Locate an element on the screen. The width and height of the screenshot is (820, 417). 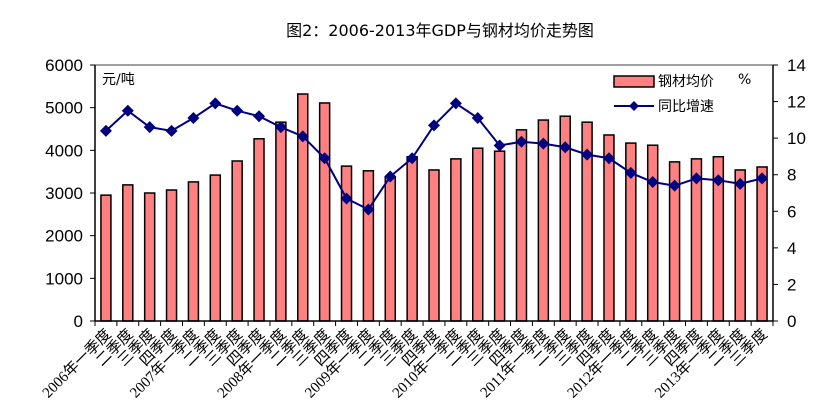
left-unit-label: 元/吨 is located at coordinates (118, 80).